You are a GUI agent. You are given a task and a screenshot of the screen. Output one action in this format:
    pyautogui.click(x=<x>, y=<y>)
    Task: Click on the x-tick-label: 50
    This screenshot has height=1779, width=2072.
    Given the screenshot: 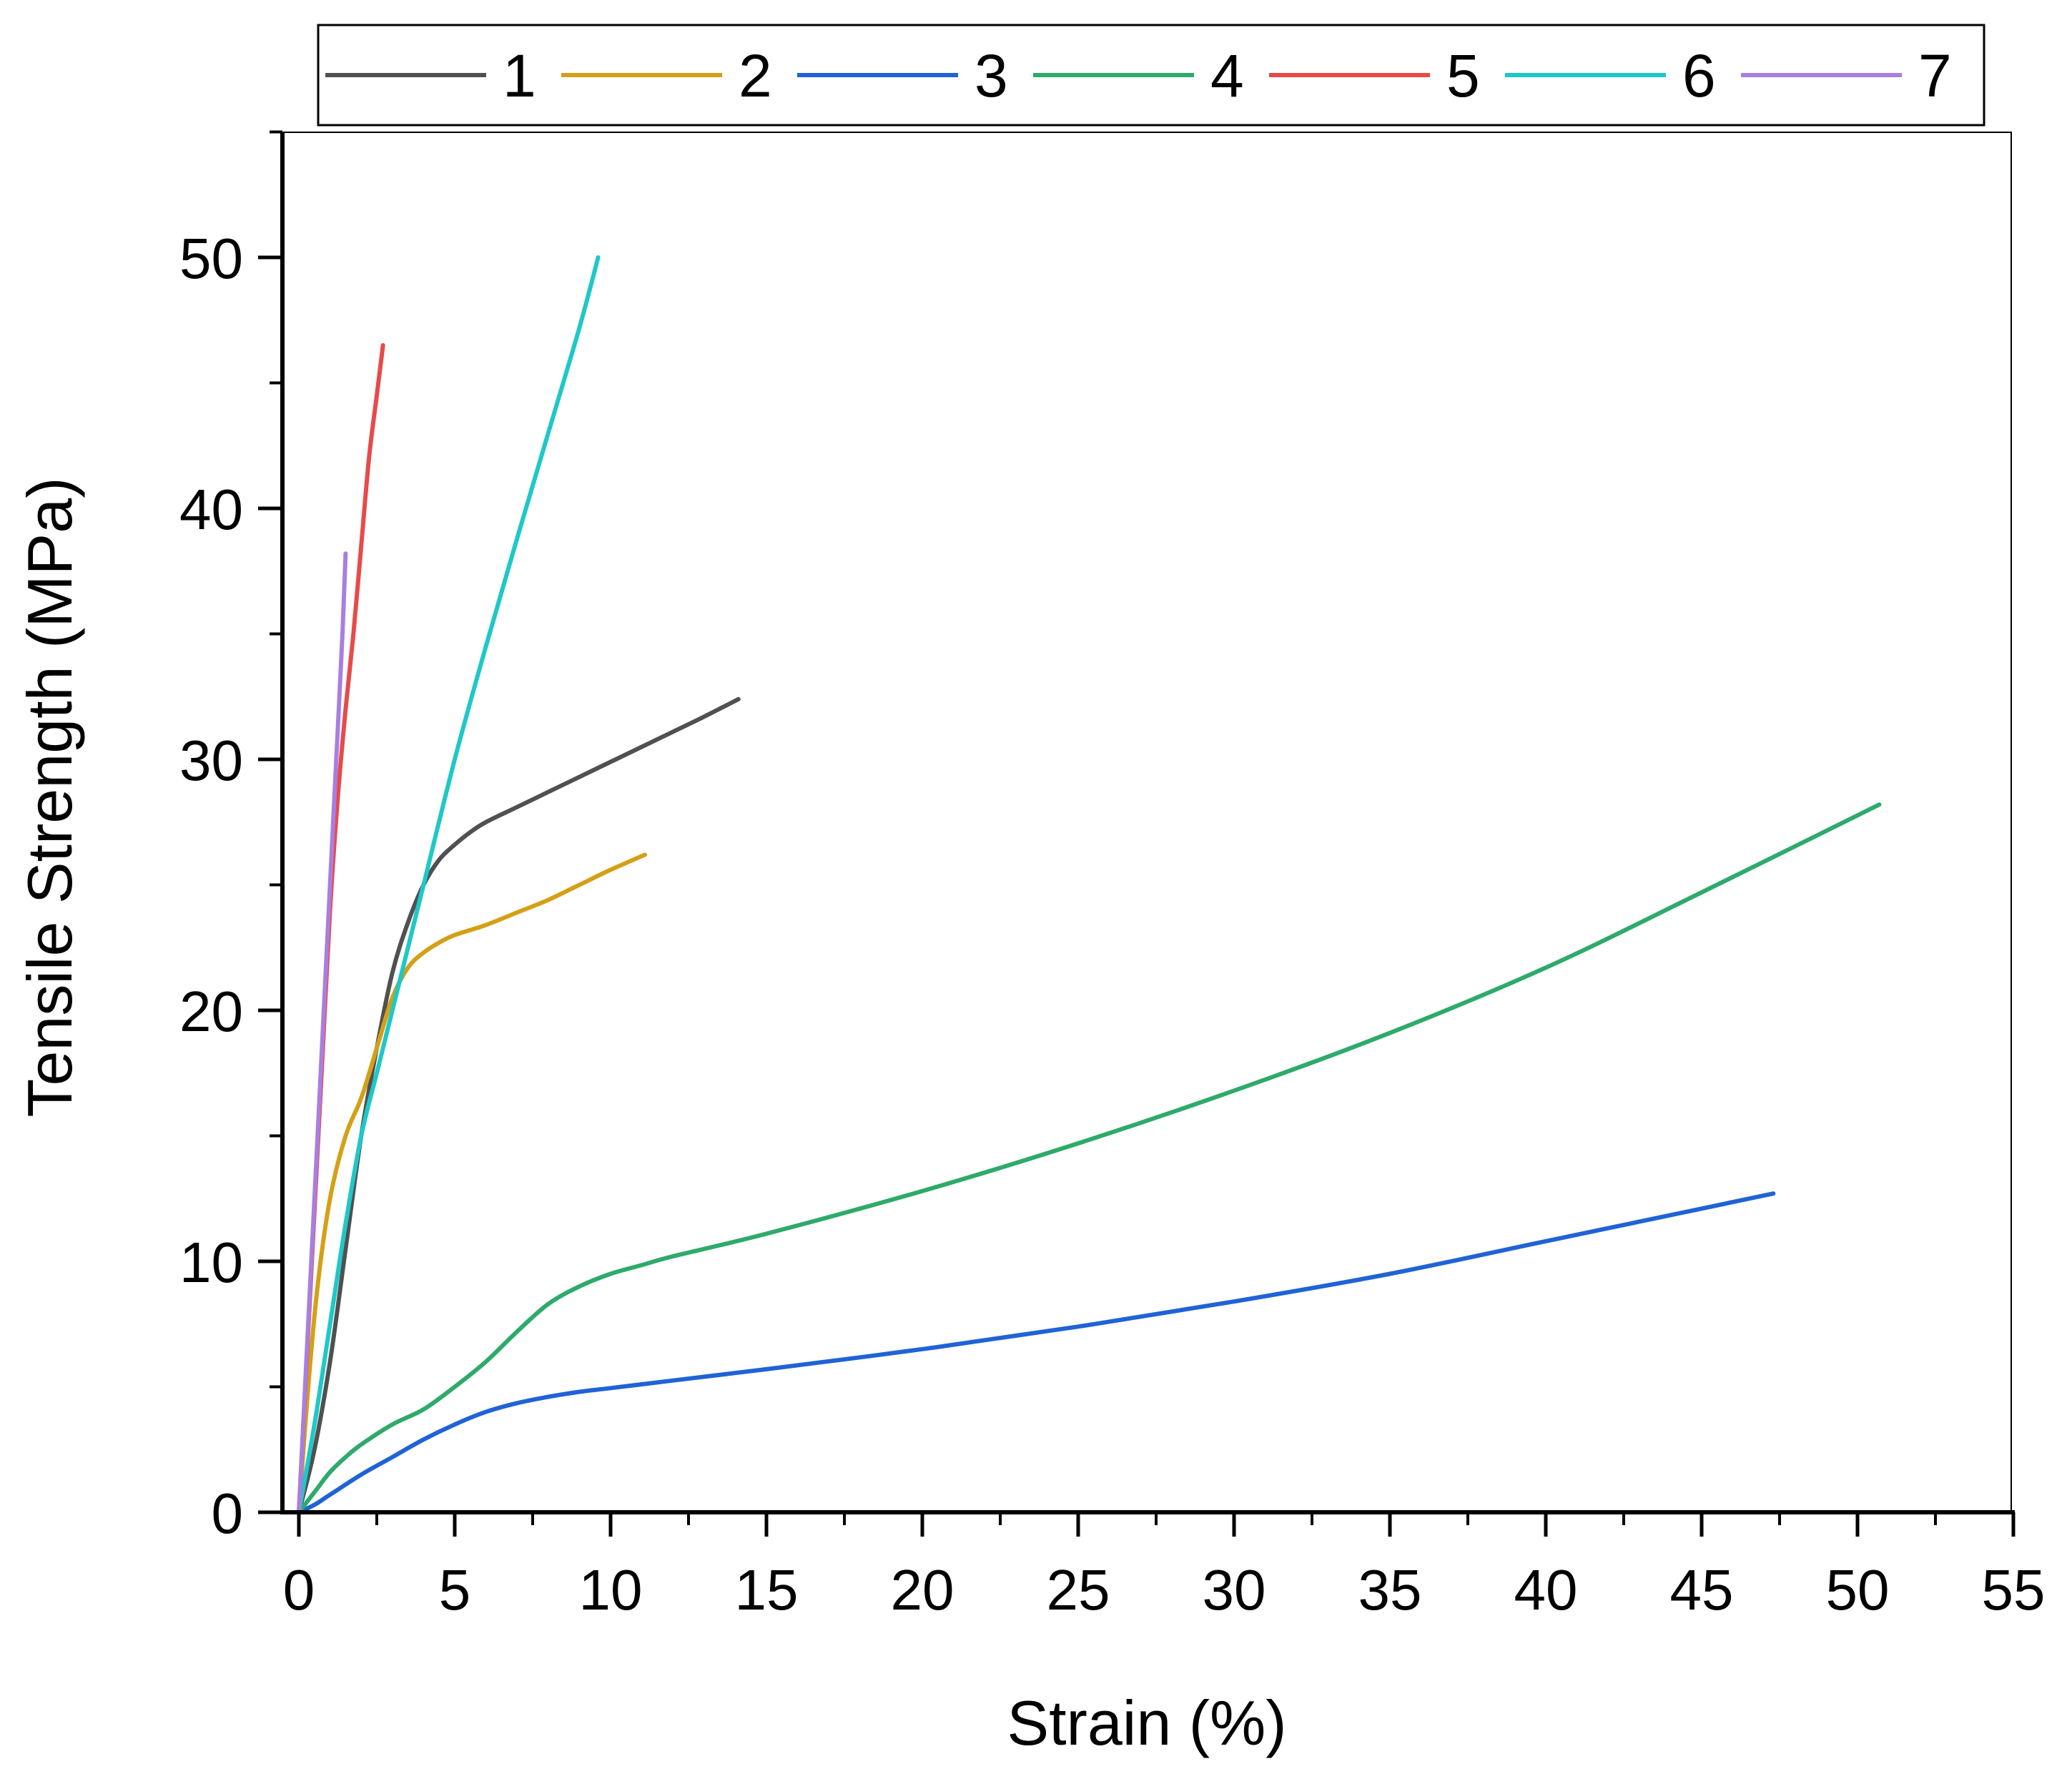 What is the action you would take?
    pyautogui.click(x=1858, y=1590)
    